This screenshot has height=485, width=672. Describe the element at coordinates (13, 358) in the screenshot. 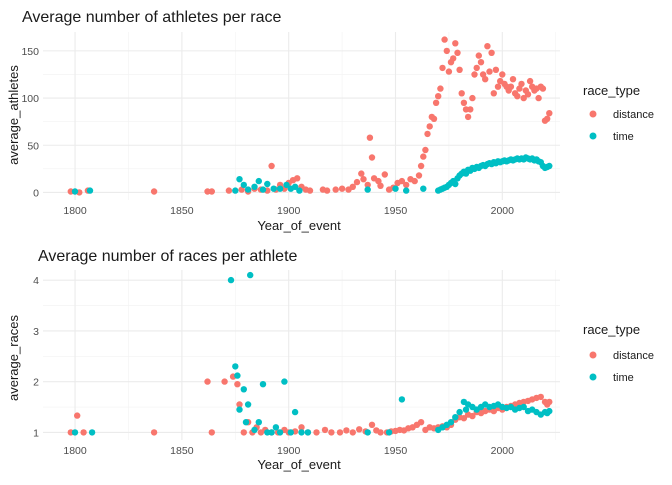

I see `y-axis-title: average_races` at that location.